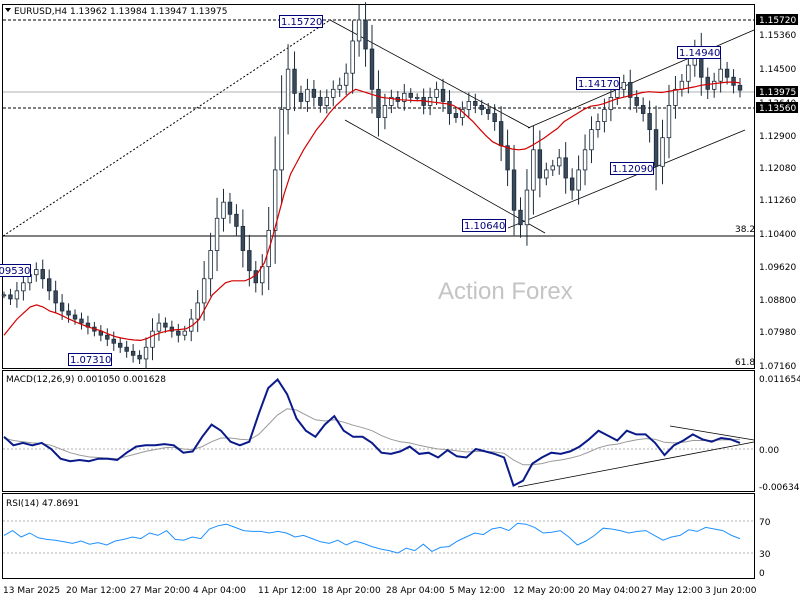 The image size is (800, 600). Describe the element at coordinates (166, 128) in the screenshot. I see `rally-trendline-dotted` at that location.